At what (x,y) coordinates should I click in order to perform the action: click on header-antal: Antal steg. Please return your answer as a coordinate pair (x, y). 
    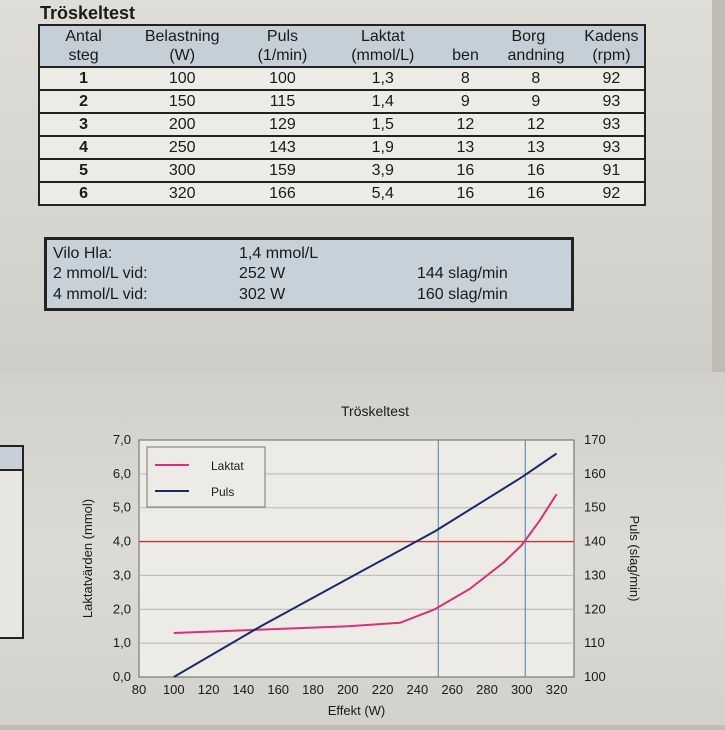
    Looking at the image, I should click on (83, 46).